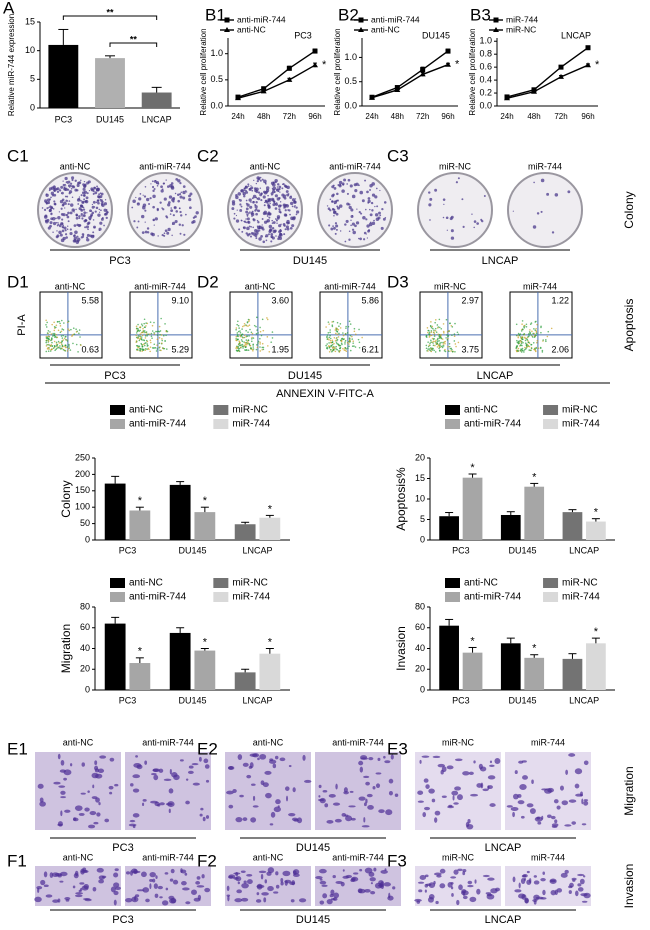  I want to click on cell-line-label: DU145, so click(310, 261).